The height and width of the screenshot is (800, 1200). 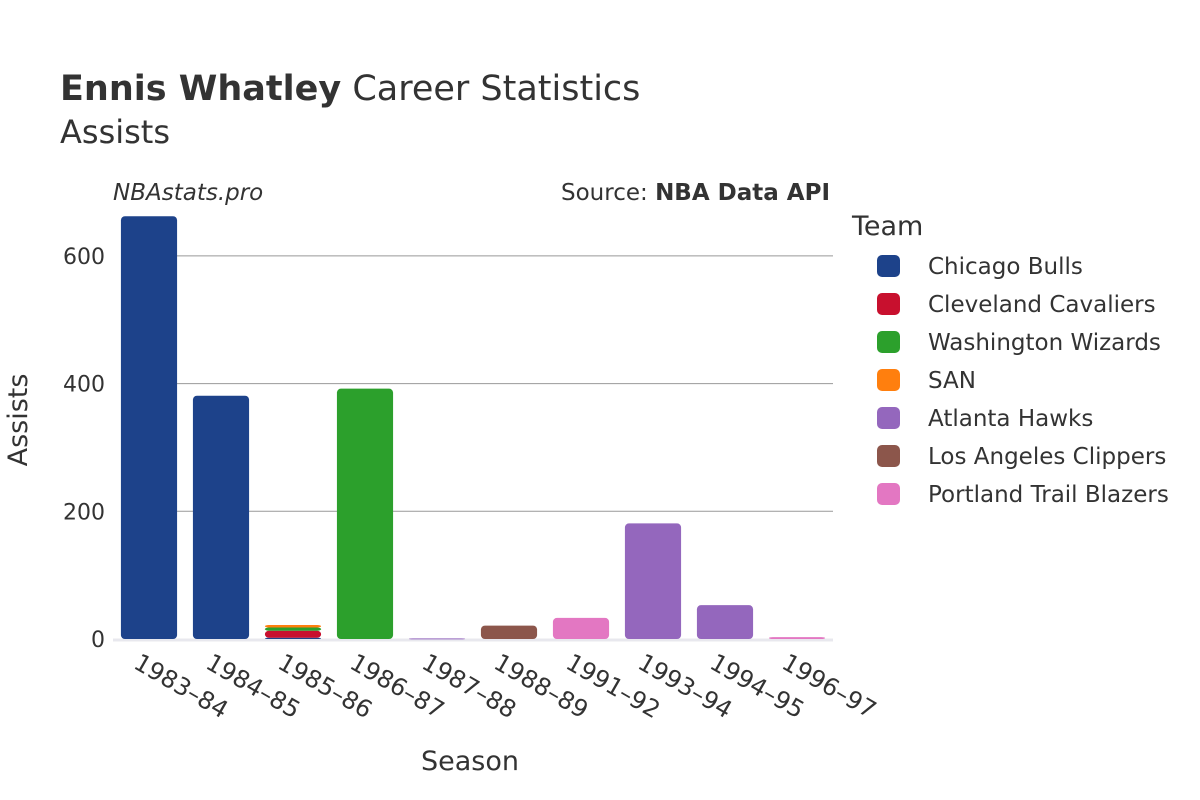 What do you see at coordinates (1047, 457) in the screenshot?
I see `legend-label: Los Angeles Clippers` at bounding box center [1047, 457].